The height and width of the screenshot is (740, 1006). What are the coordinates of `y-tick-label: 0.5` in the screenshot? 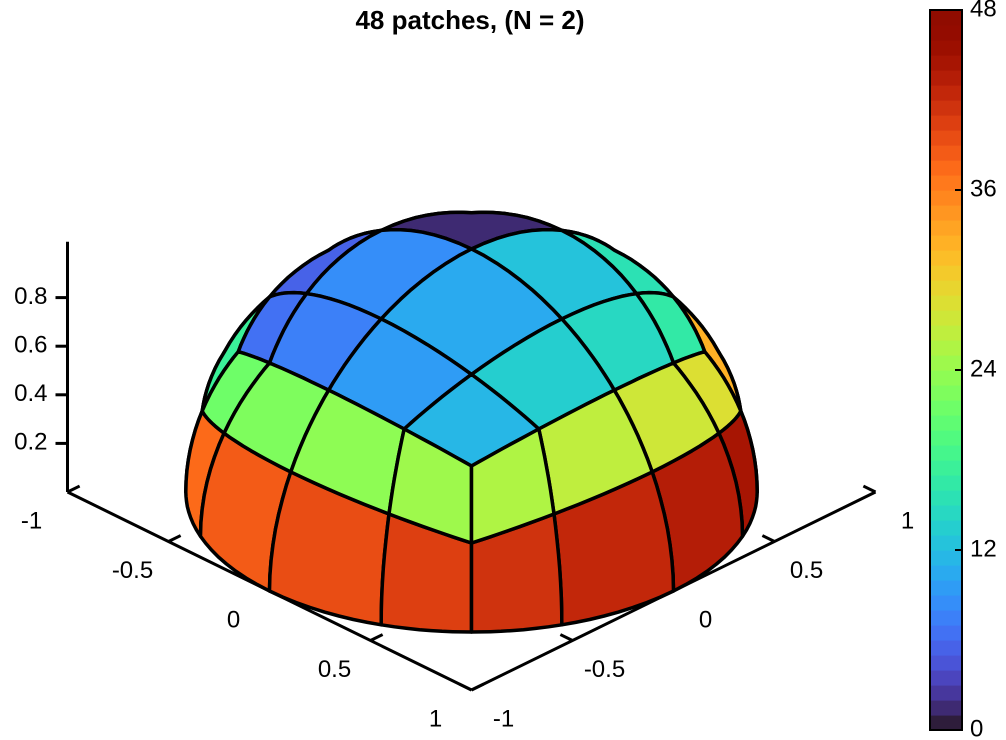 It's located at (806, 570).